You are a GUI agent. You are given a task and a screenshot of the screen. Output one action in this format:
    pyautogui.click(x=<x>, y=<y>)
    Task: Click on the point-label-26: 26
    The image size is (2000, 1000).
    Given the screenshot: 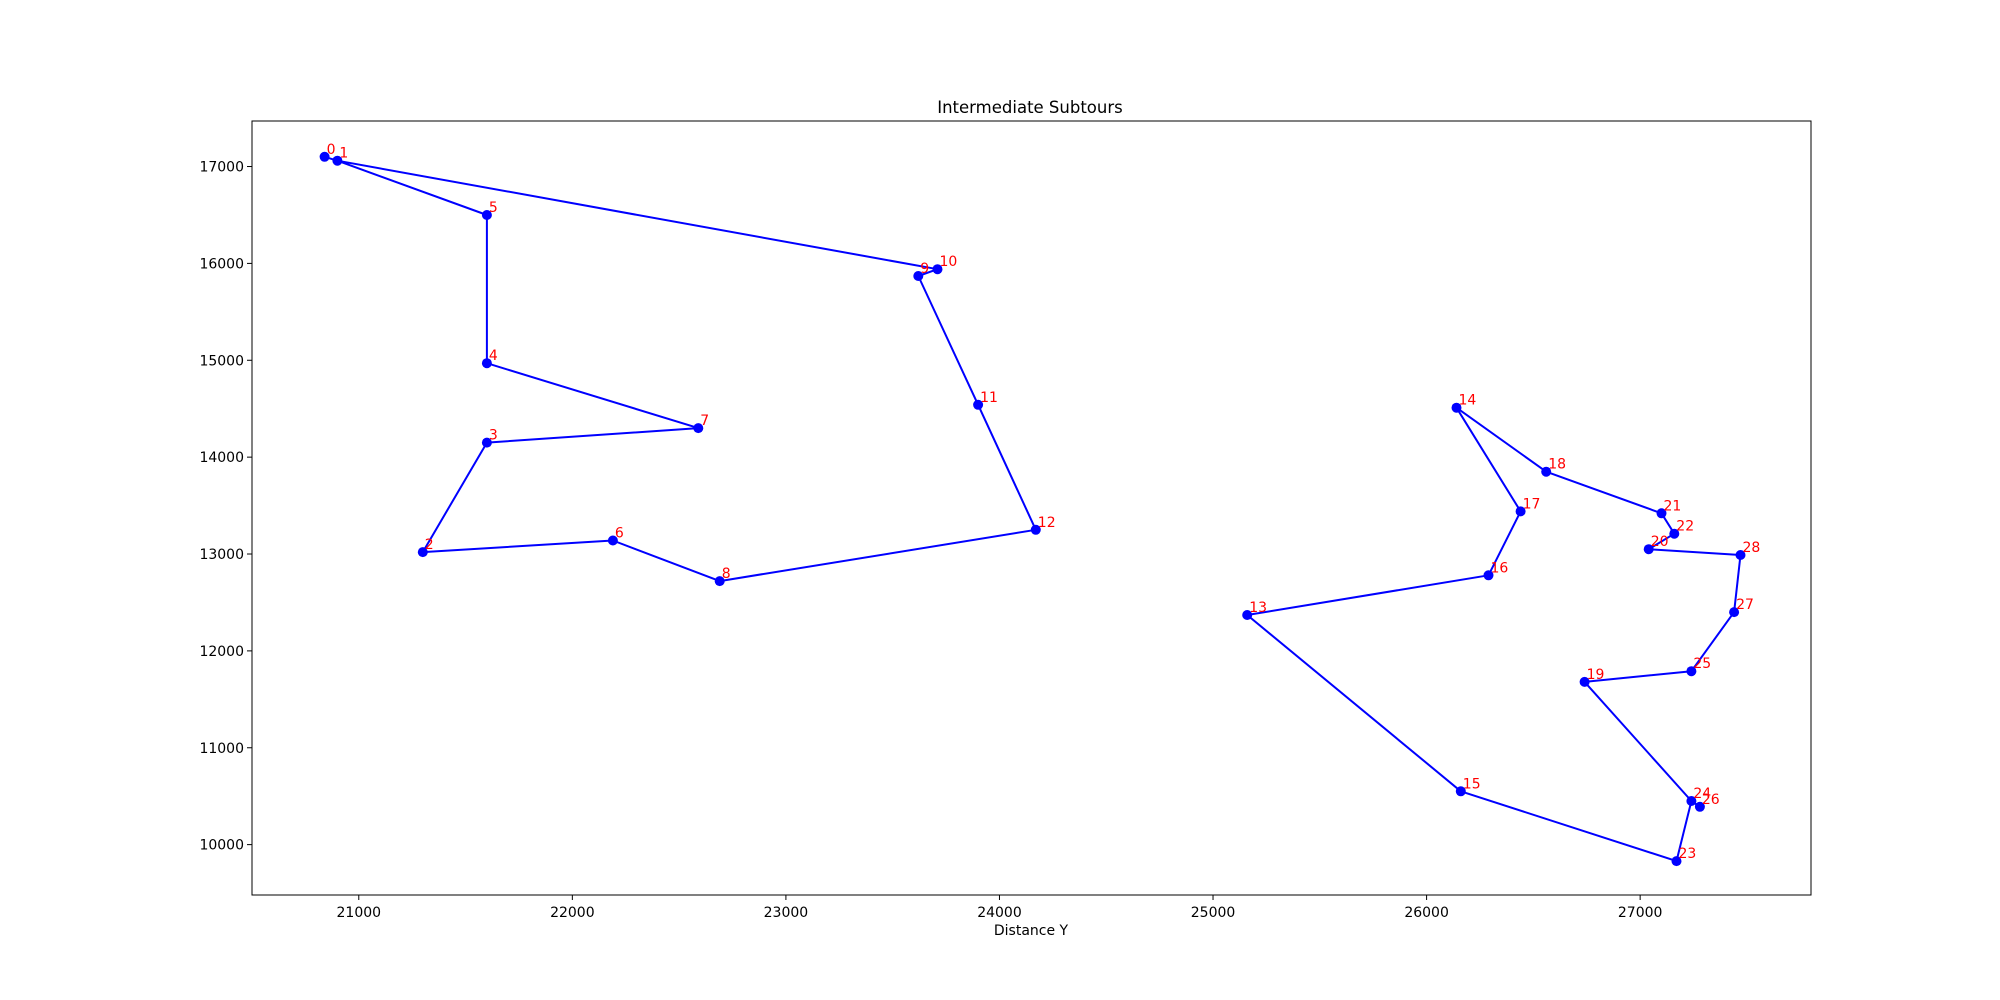 What is the action you would take?
    pyautogui.click(x=1711, y=800)
    